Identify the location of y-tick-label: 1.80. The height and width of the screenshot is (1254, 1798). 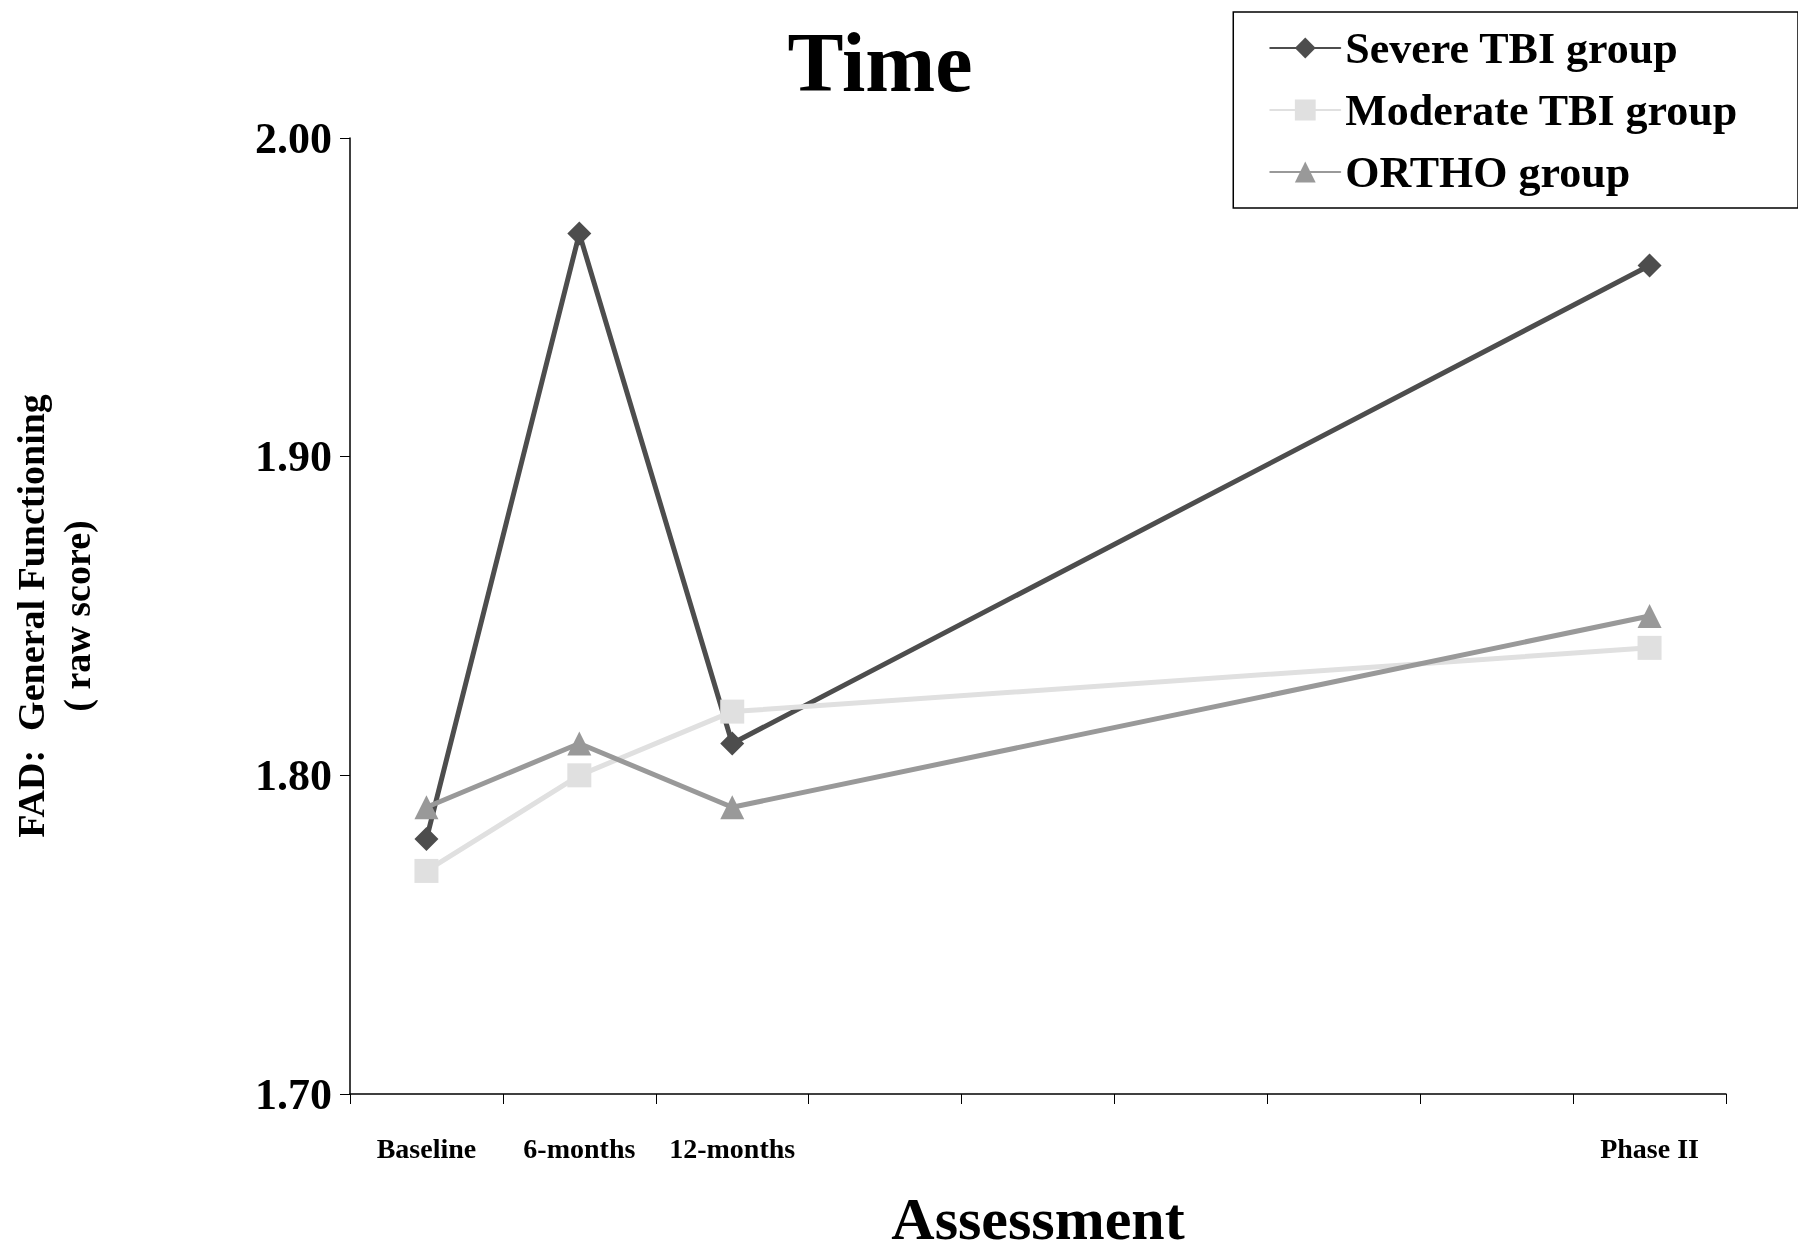
(293, 775).